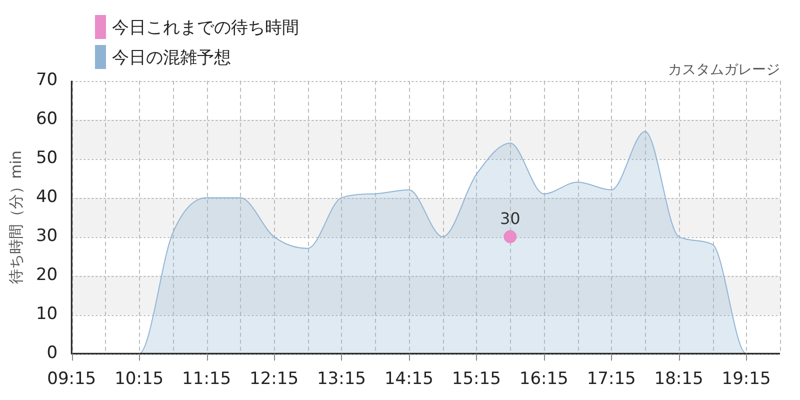 This screenshot has width=800, height=400. Describe the element at coordinates (205, 27) in the screenshot. I see `legend-label: 今日これまでの待ち時間` at that location.